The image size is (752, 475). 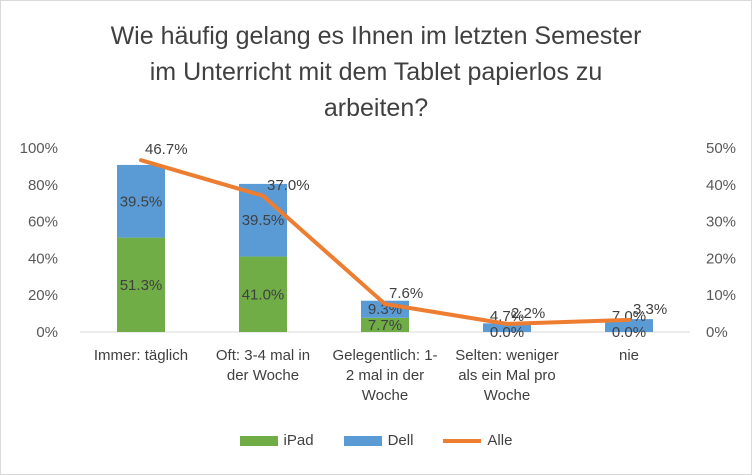 What do you see at coordinates (258, 440) in the screenshot?
I see `legend-swatch-ipad` at bounding box center [258, 440].